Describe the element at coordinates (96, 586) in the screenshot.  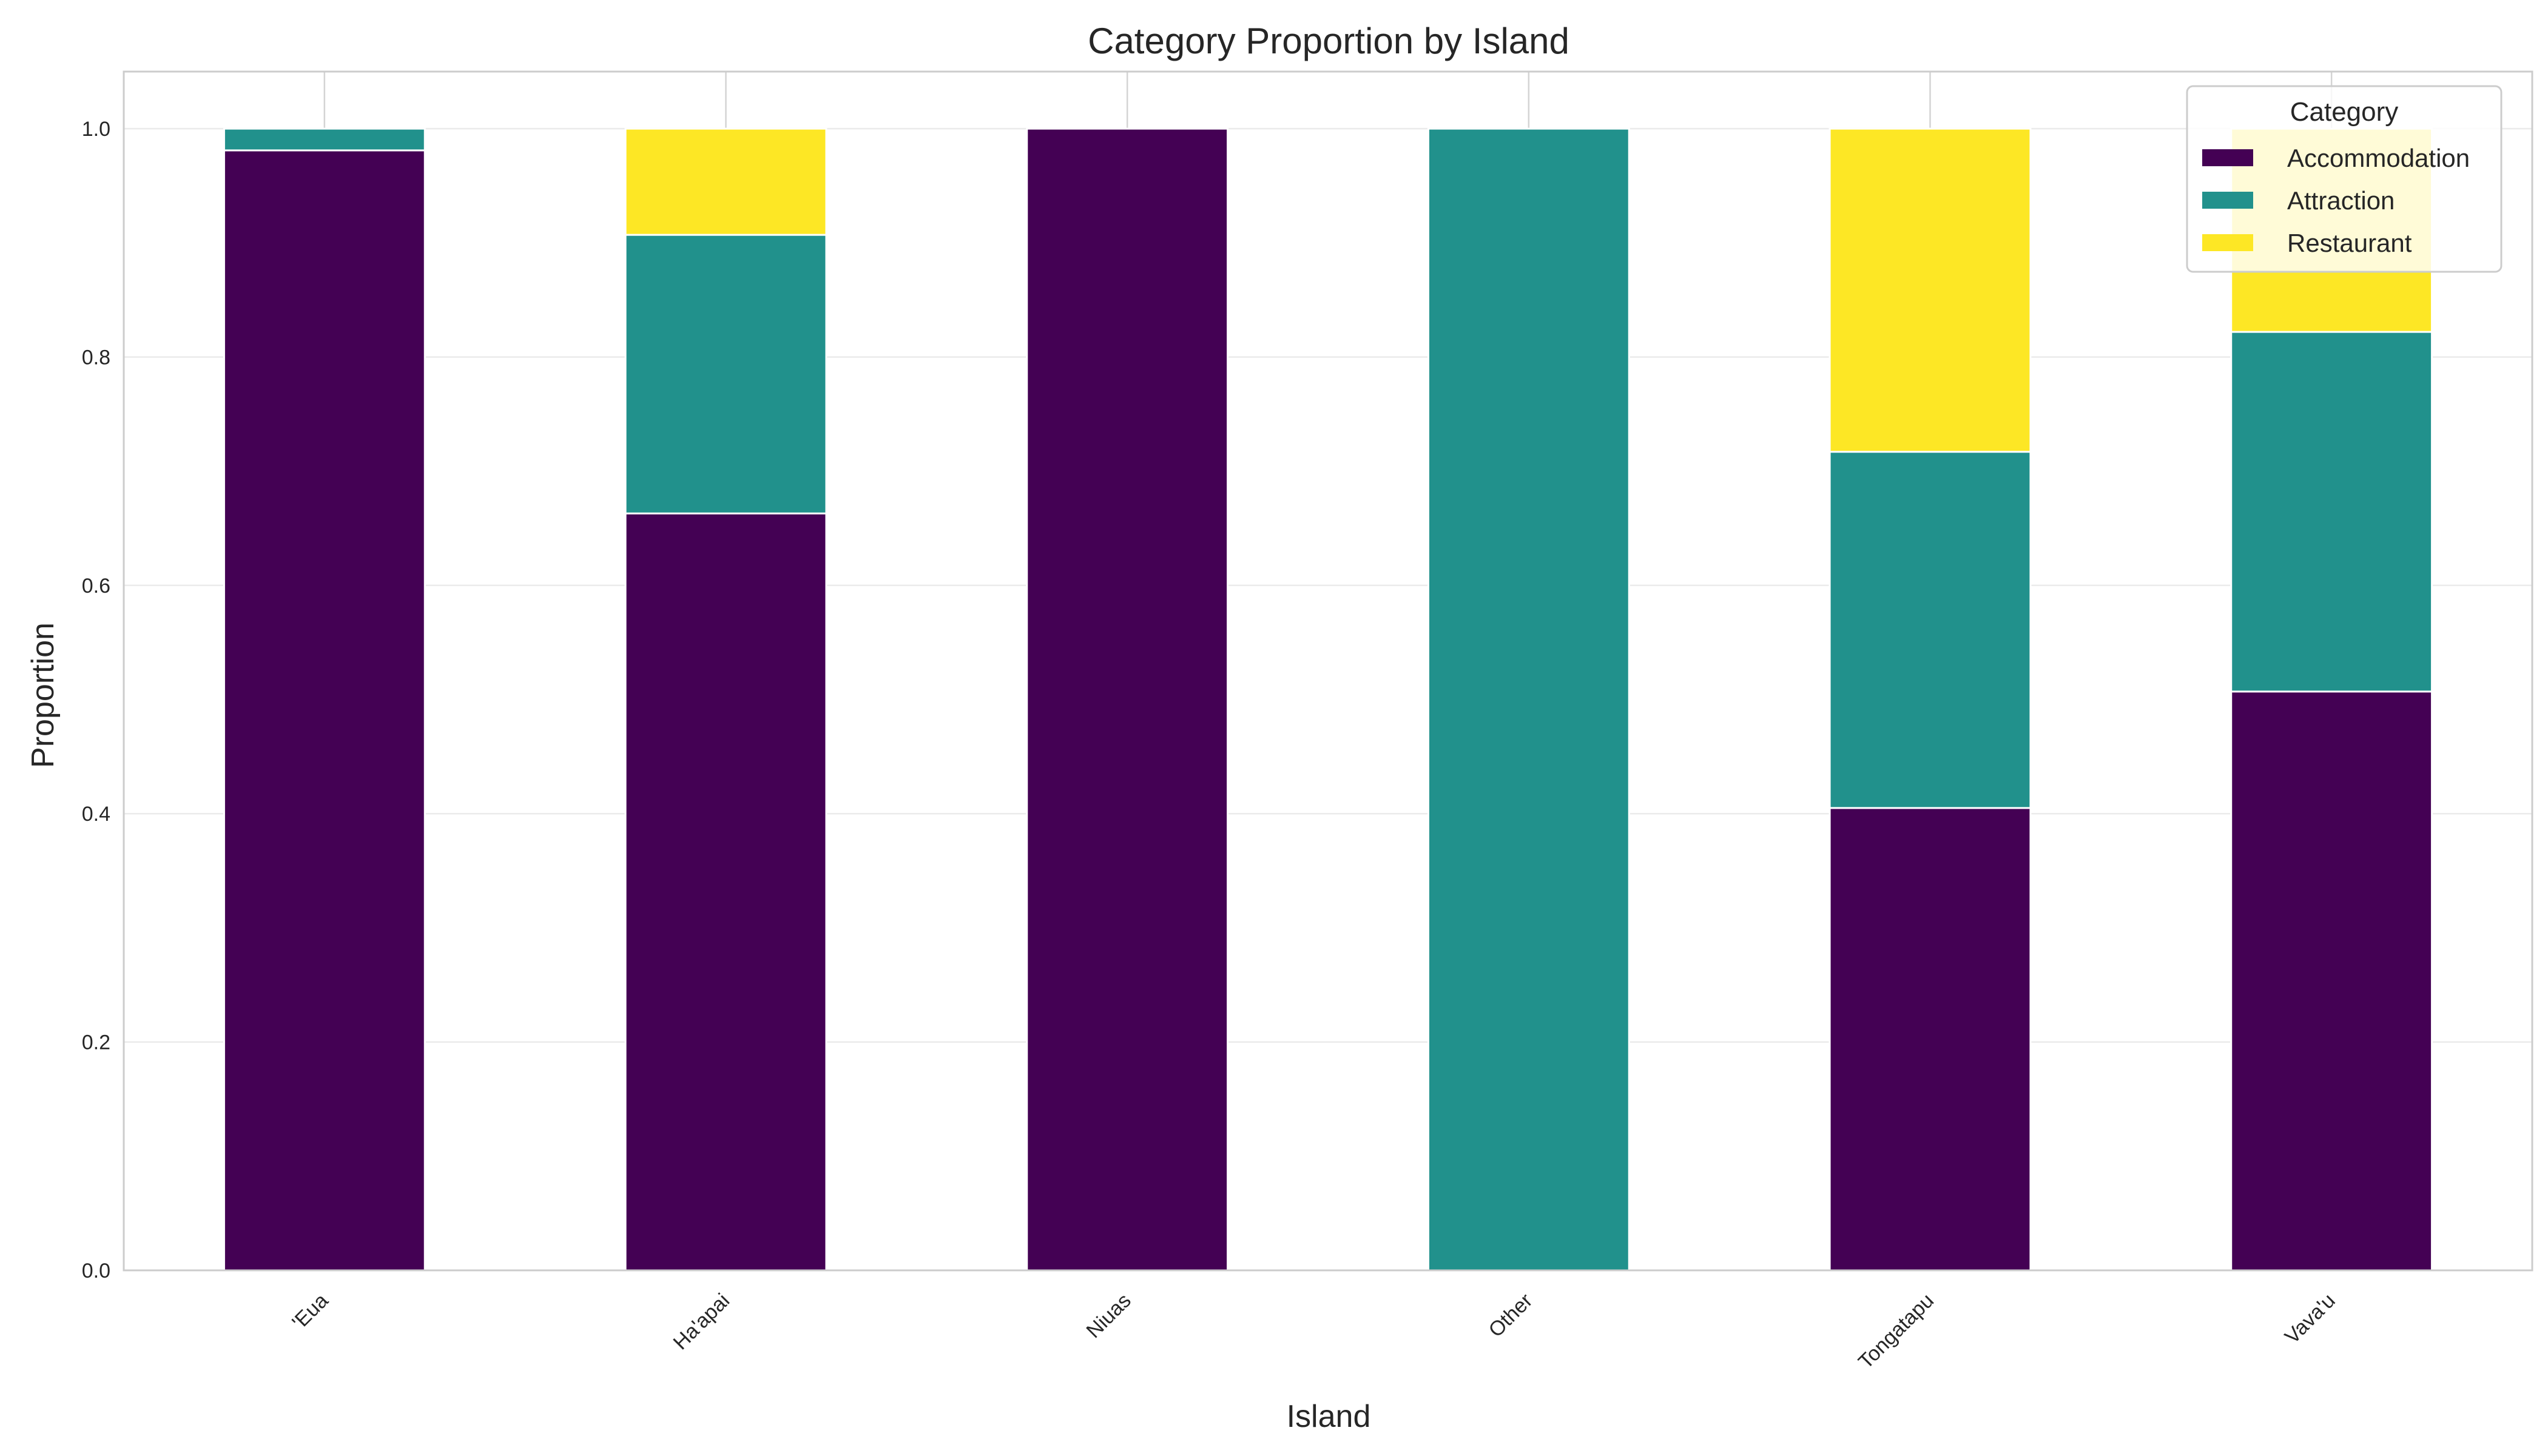
I see `y-tick-label: 0.6` at that location.